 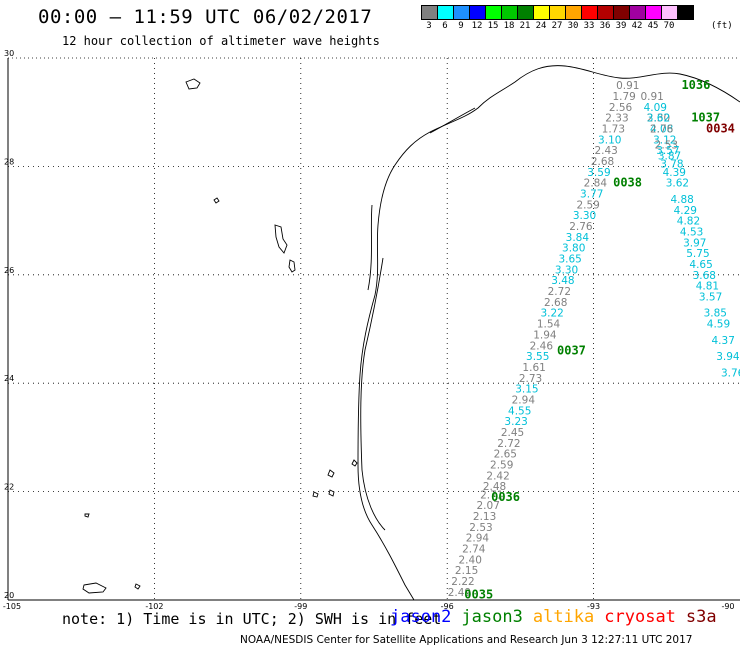 I want to click on lat-tick-label: 26, so click(x=9, y=270).